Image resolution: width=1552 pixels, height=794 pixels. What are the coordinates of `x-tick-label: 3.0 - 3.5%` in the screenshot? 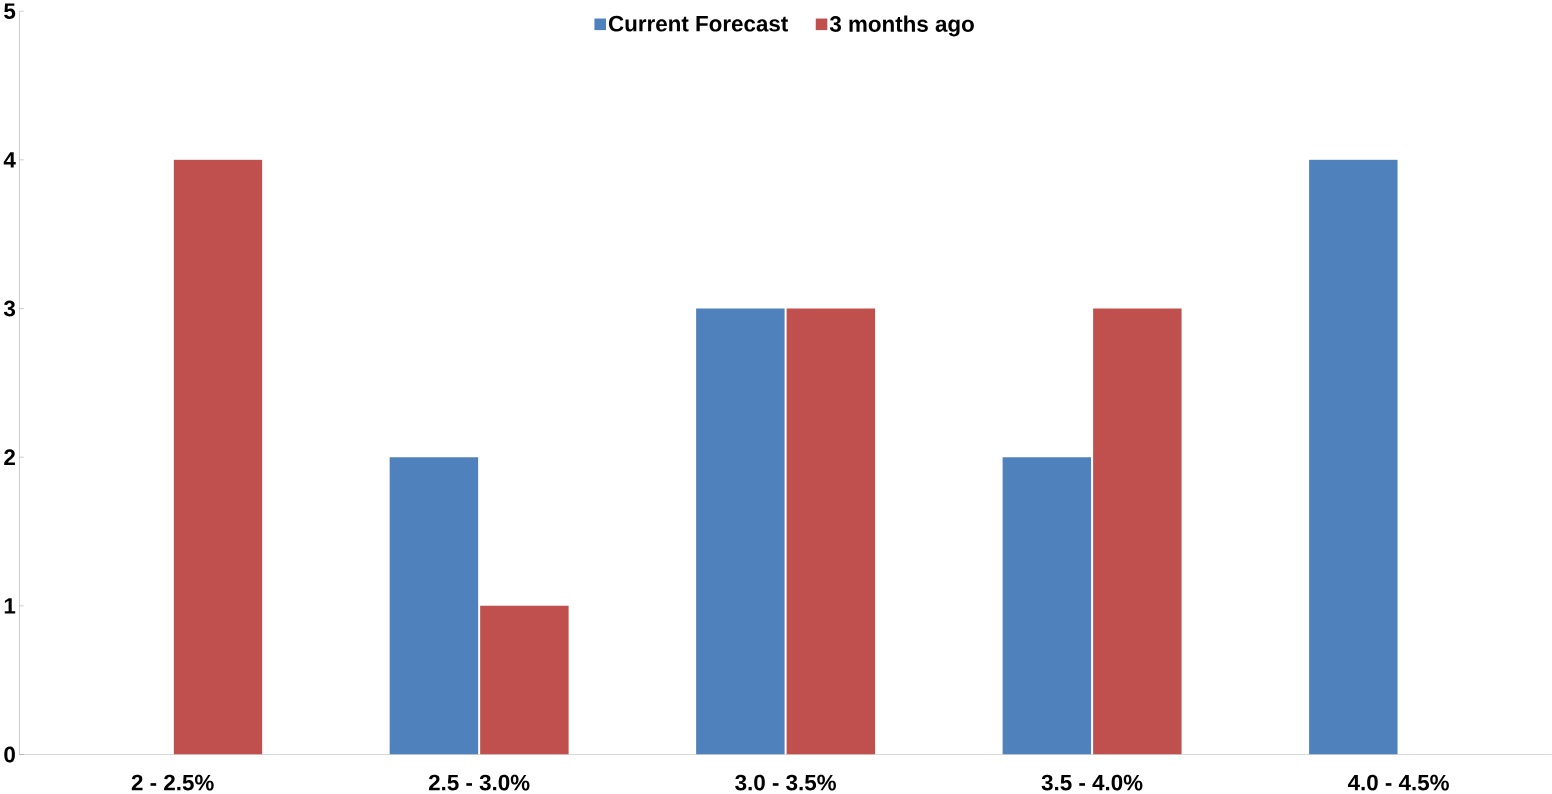 It's located at (785, 782).